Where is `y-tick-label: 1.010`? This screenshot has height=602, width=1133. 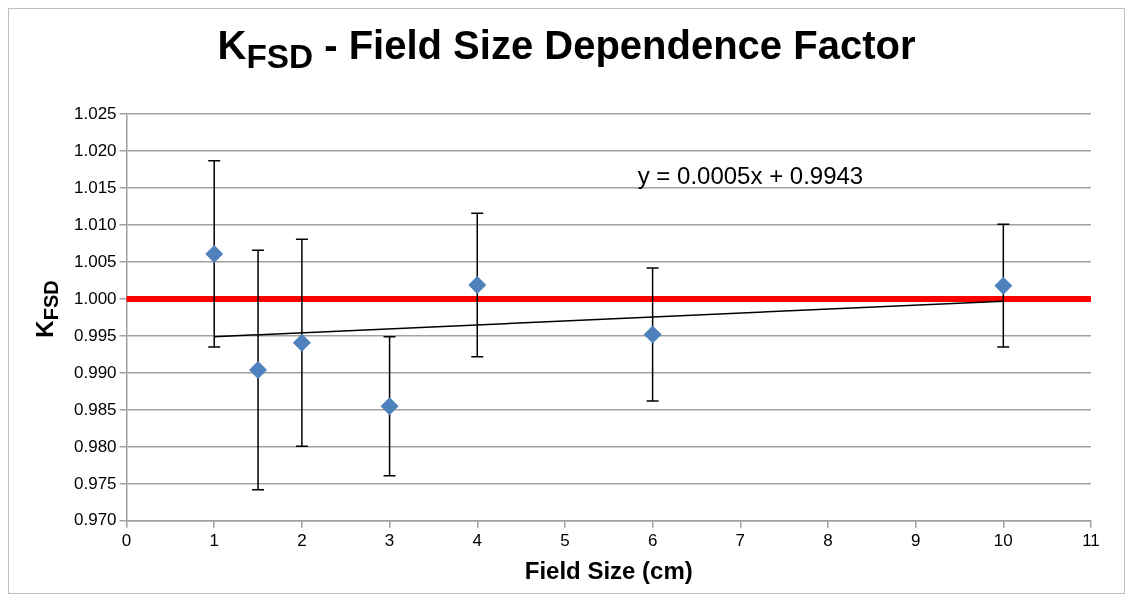 y-tick-label: 1.010 is located at coordinates (95, 224).